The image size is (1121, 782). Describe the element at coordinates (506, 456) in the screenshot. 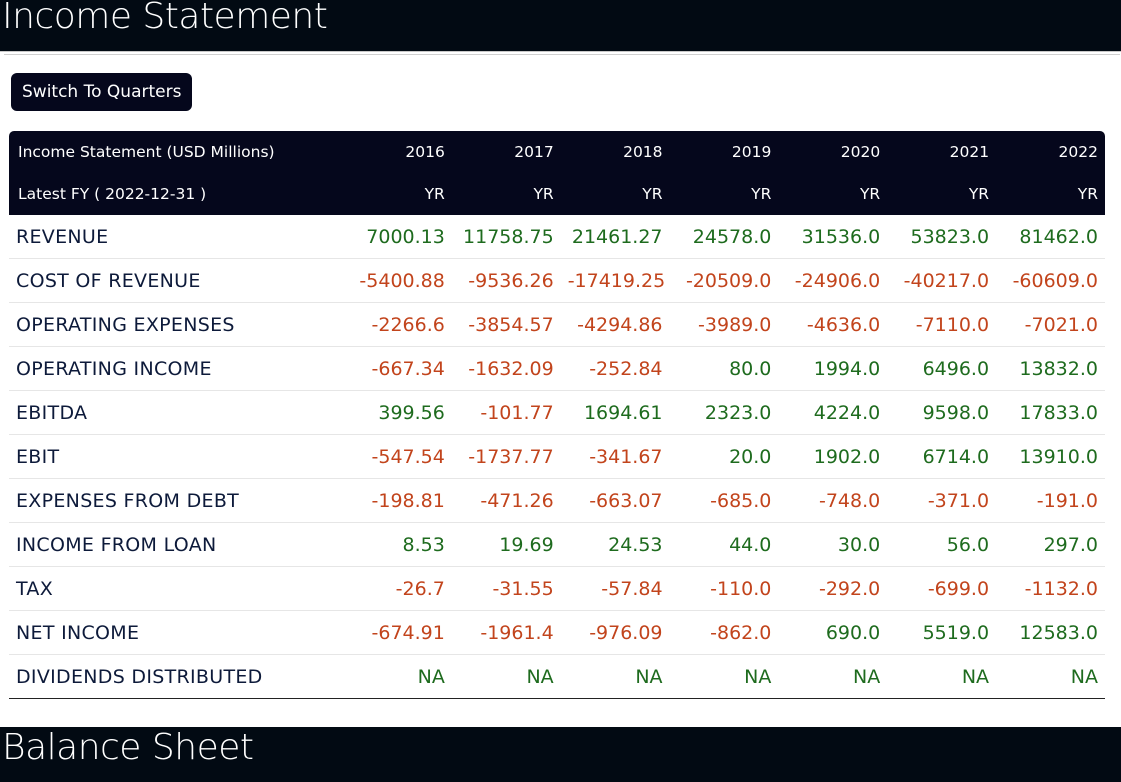

I see `row-value-cell: -1737.77` at that location.